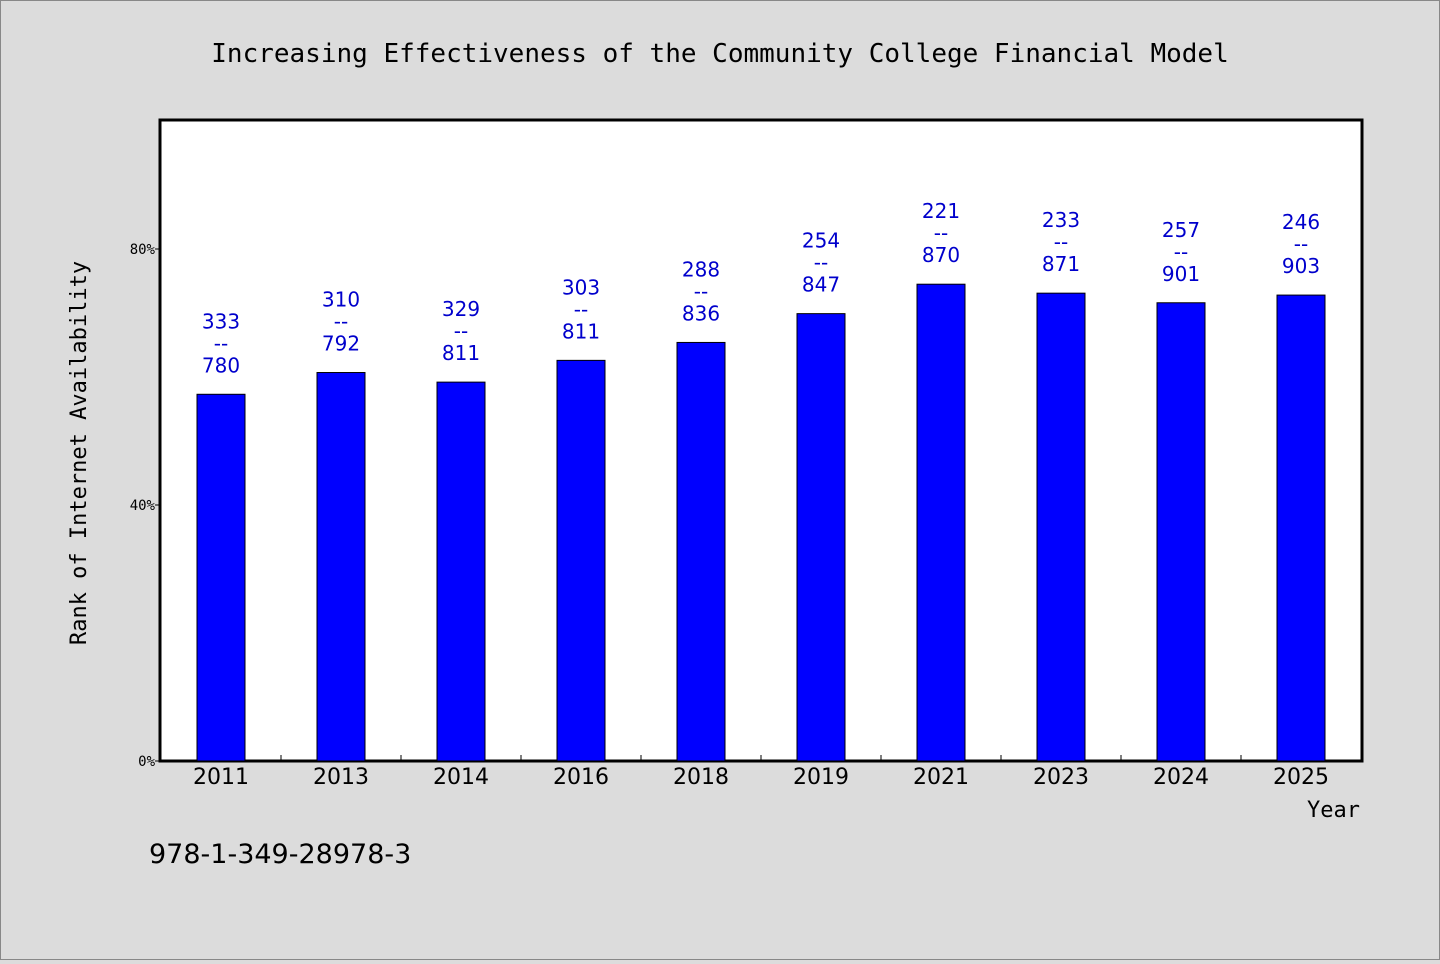 The image size is (1440, 964). Describe the element at coordinates (1301, 528) in the screenshot. I see `bar-2025` at that location.